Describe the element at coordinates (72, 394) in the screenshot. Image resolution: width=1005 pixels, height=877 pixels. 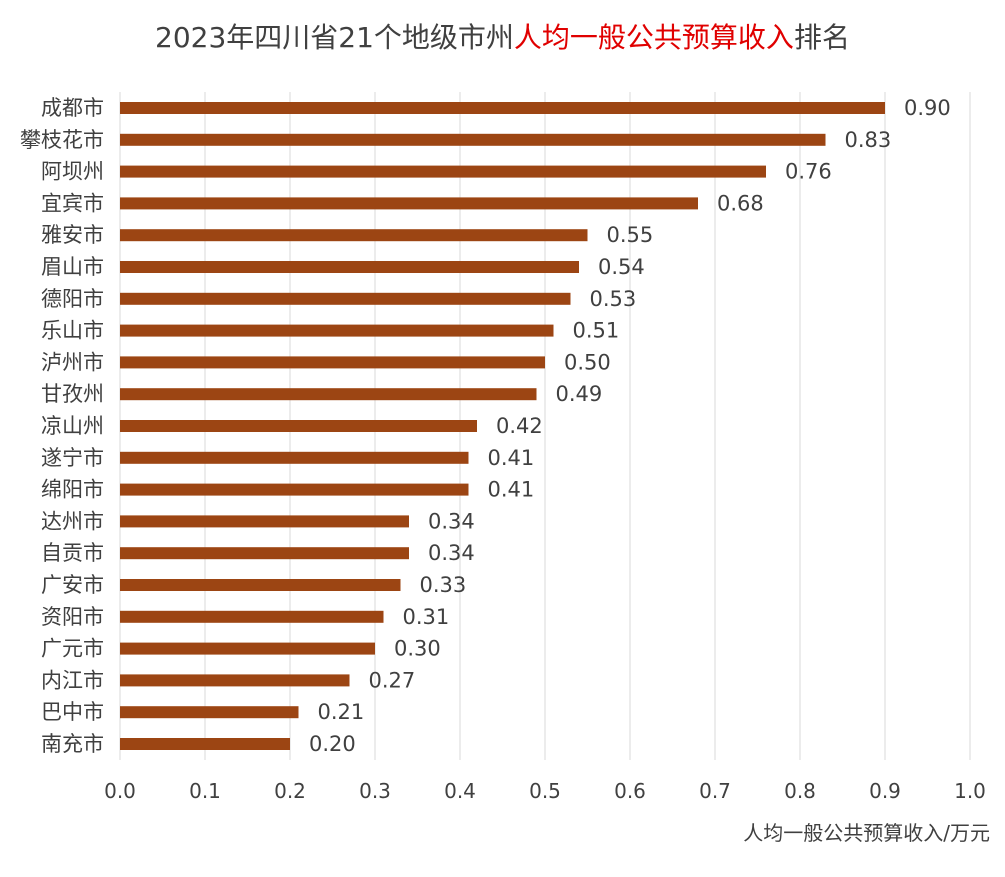
I see `category-label: 甘孜州` at that location.